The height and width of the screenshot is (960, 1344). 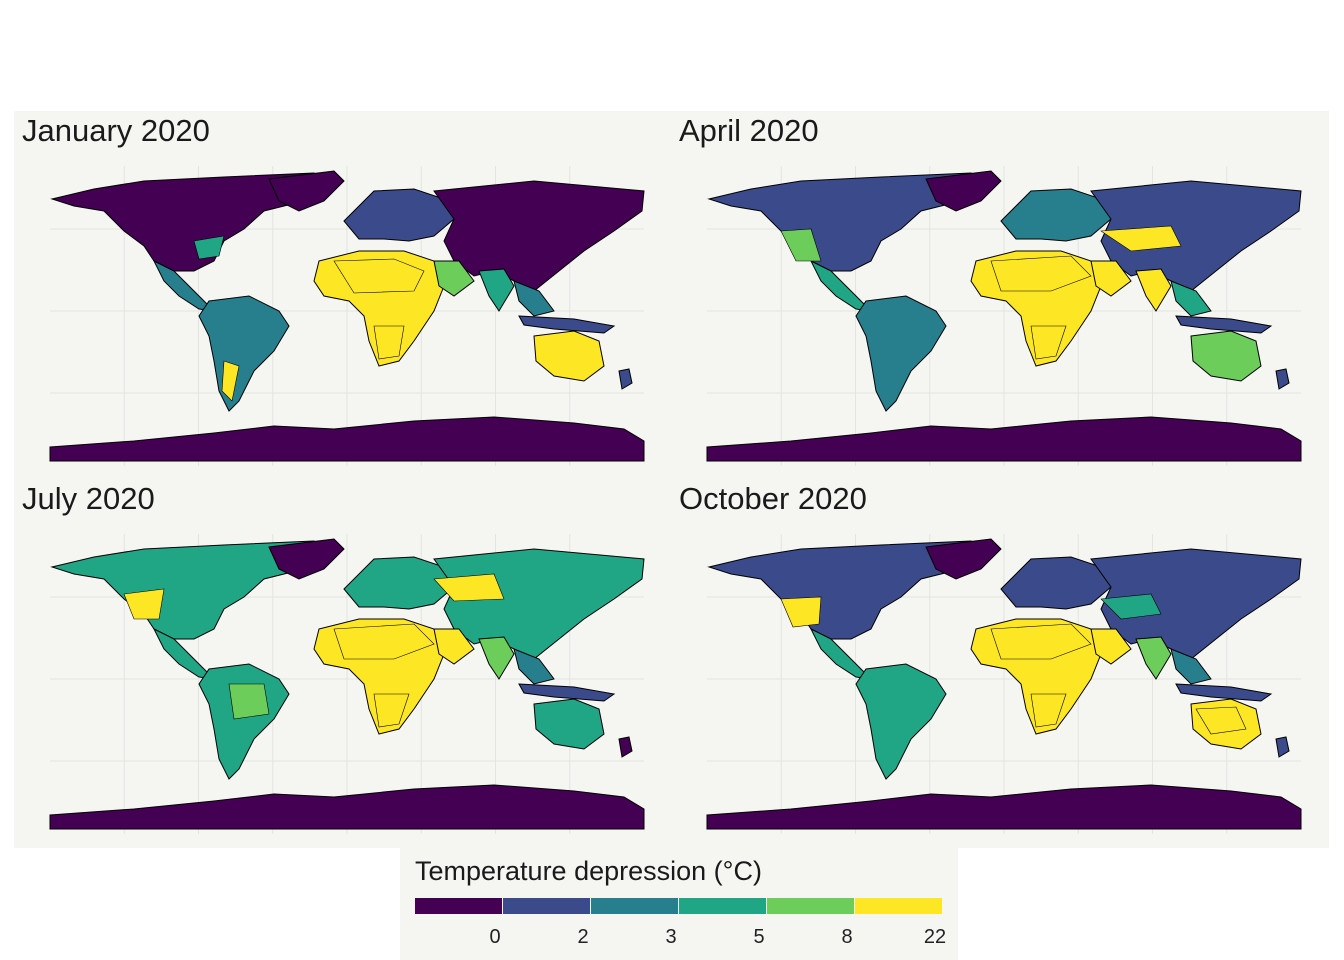 I want to click on color-legend: Temperature depression (°C) 0 2 3 5 8 22, so click(x=679, y=904).